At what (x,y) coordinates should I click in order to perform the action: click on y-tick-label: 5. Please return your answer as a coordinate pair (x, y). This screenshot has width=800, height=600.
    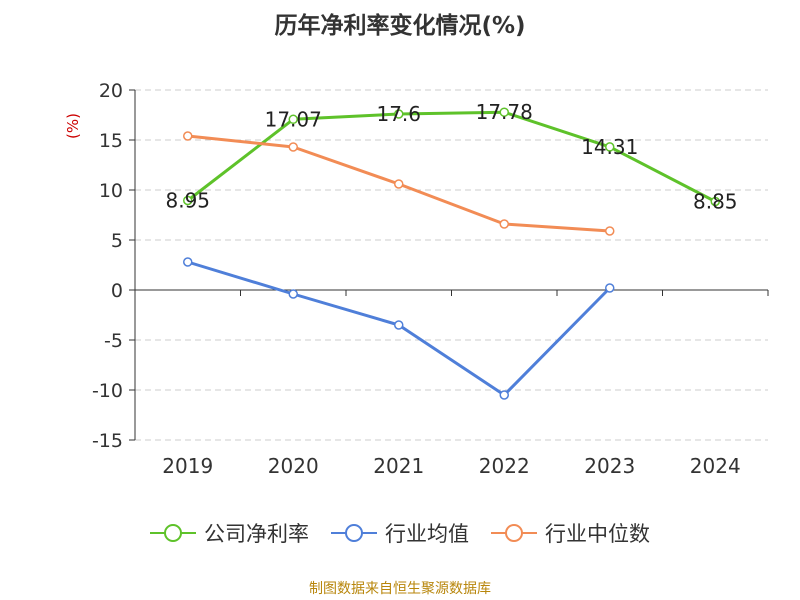
    Looking at the image, I should click on (117, 241).